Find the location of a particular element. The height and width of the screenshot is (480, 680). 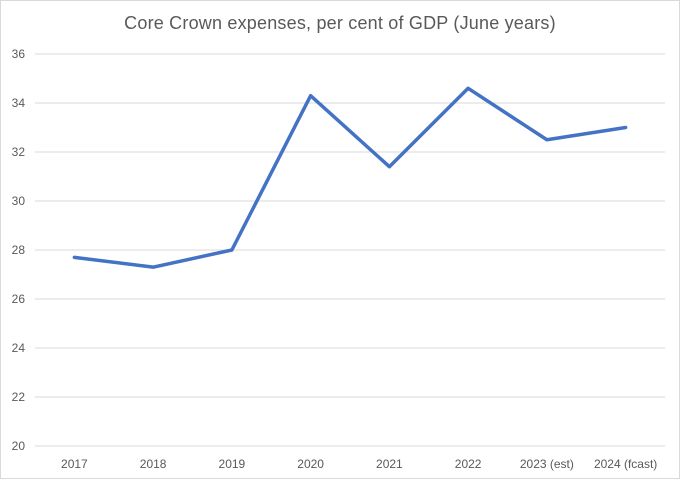

data-point-2022 is located at coordinates (468, 88).